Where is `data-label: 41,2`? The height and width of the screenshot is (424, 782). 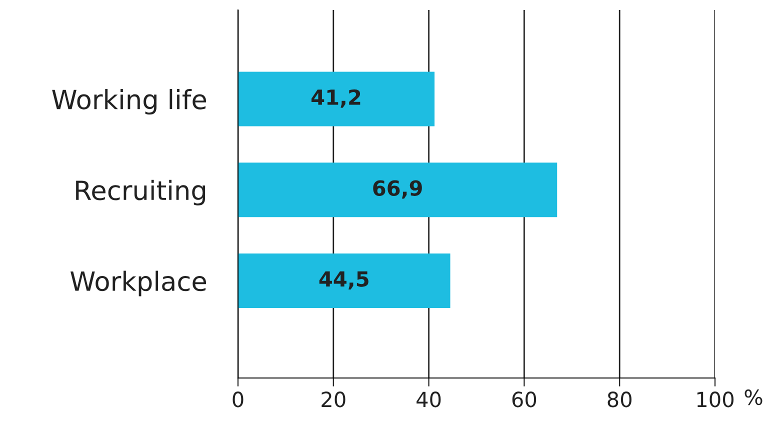
data-label: 41,2 is located at coordinates (336, 98).